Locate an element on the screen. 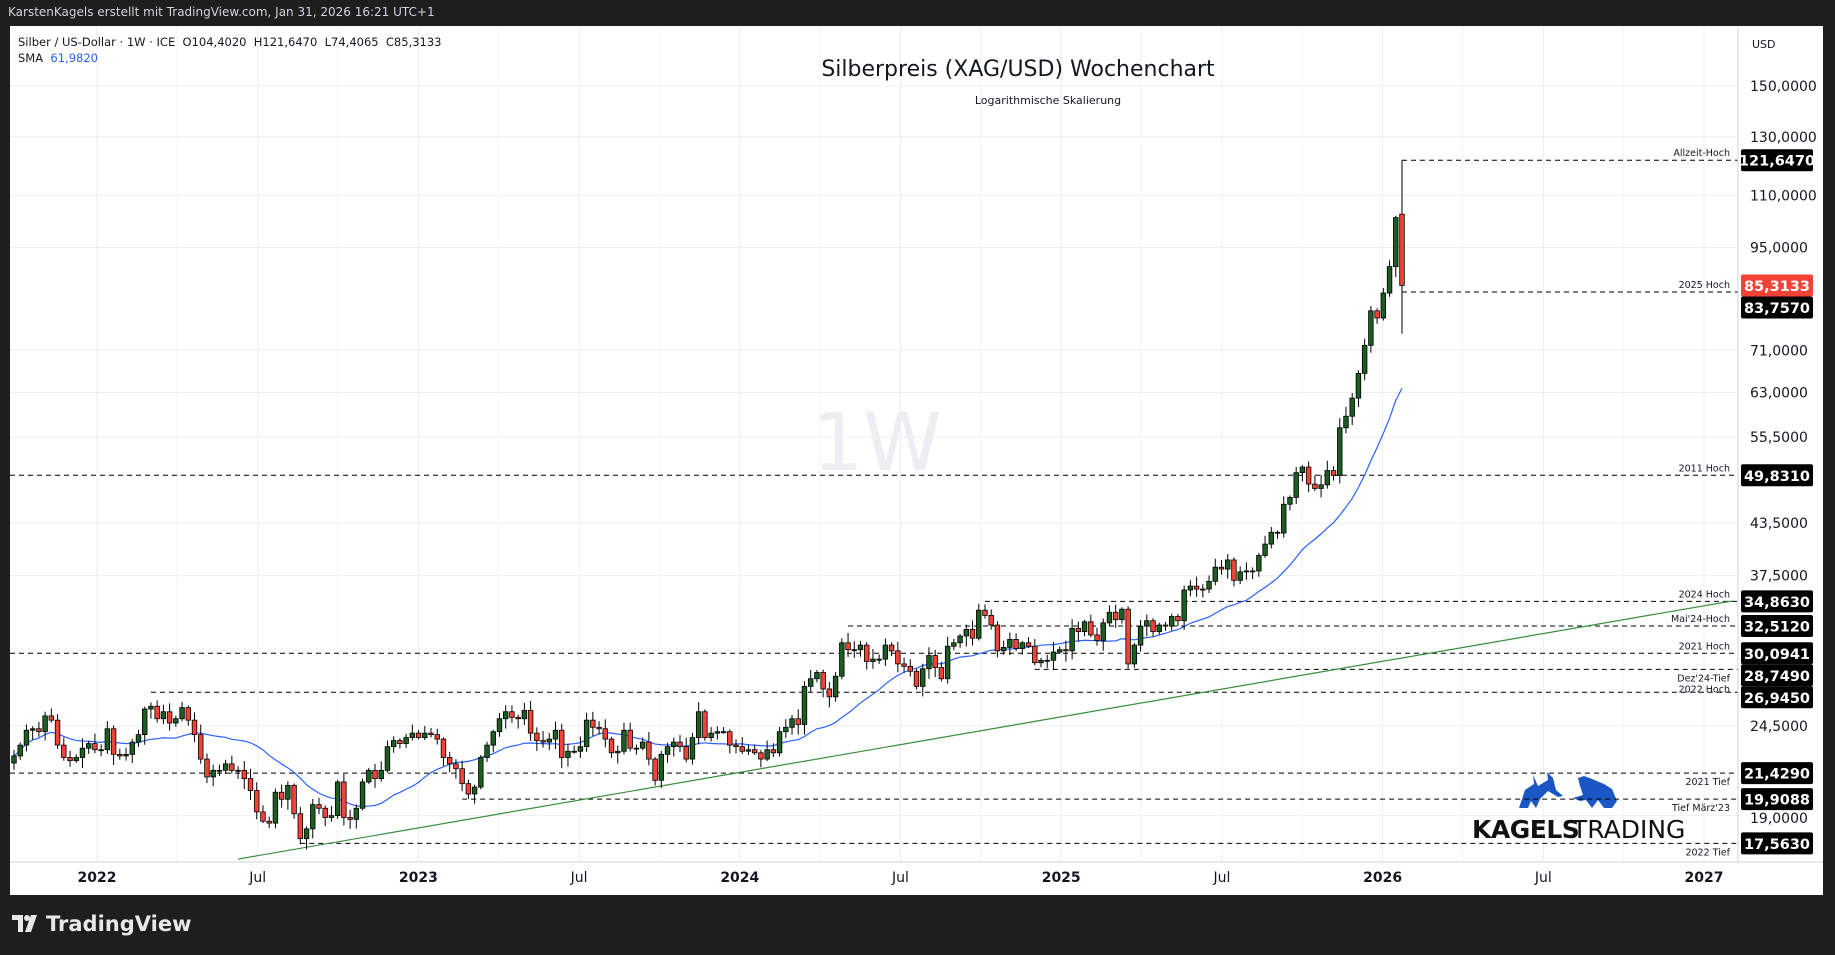 The height and width of the screenshot is (955, 1835). level-label: Allzeit-Hoch is located at coordinates (1701, 153).